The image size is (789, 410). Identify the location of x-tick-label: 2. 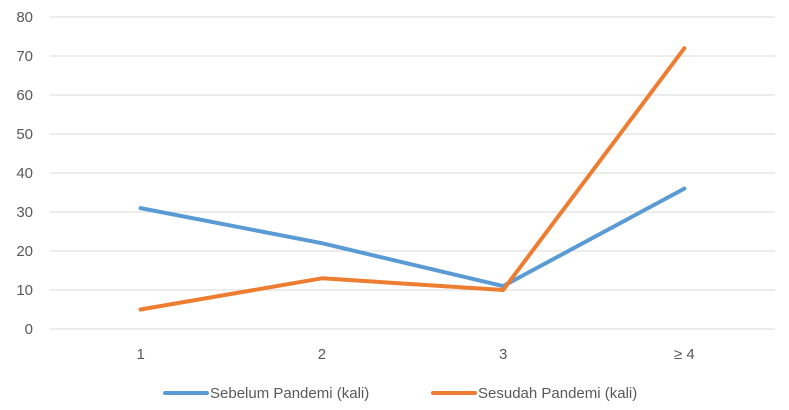
(322, 354).